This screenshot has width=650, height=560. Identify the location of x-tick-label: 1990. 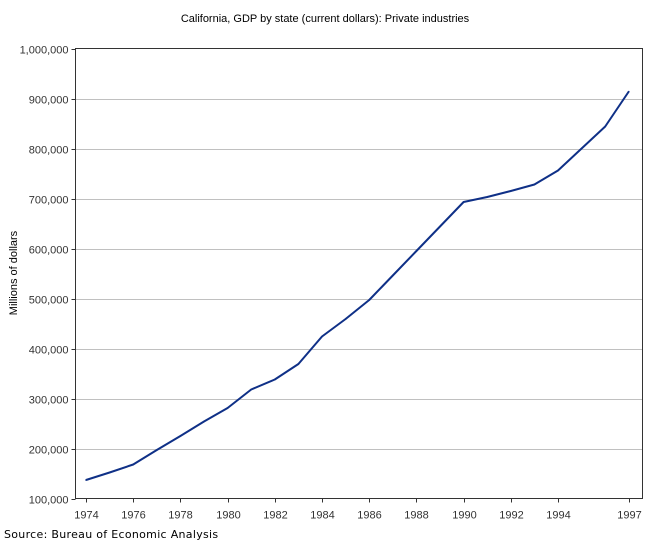
(464, 516).